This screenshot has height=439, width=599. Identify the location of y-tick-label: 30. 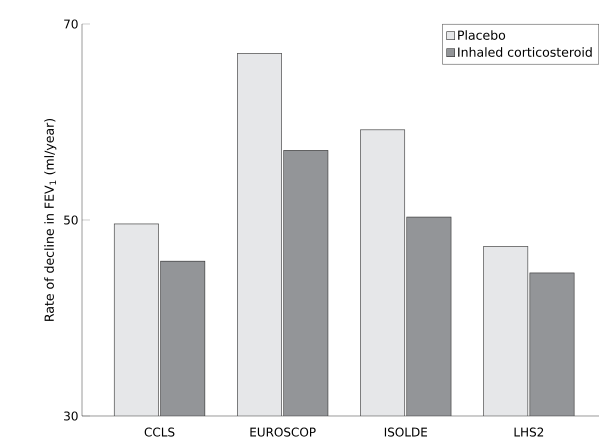
(71, 416).